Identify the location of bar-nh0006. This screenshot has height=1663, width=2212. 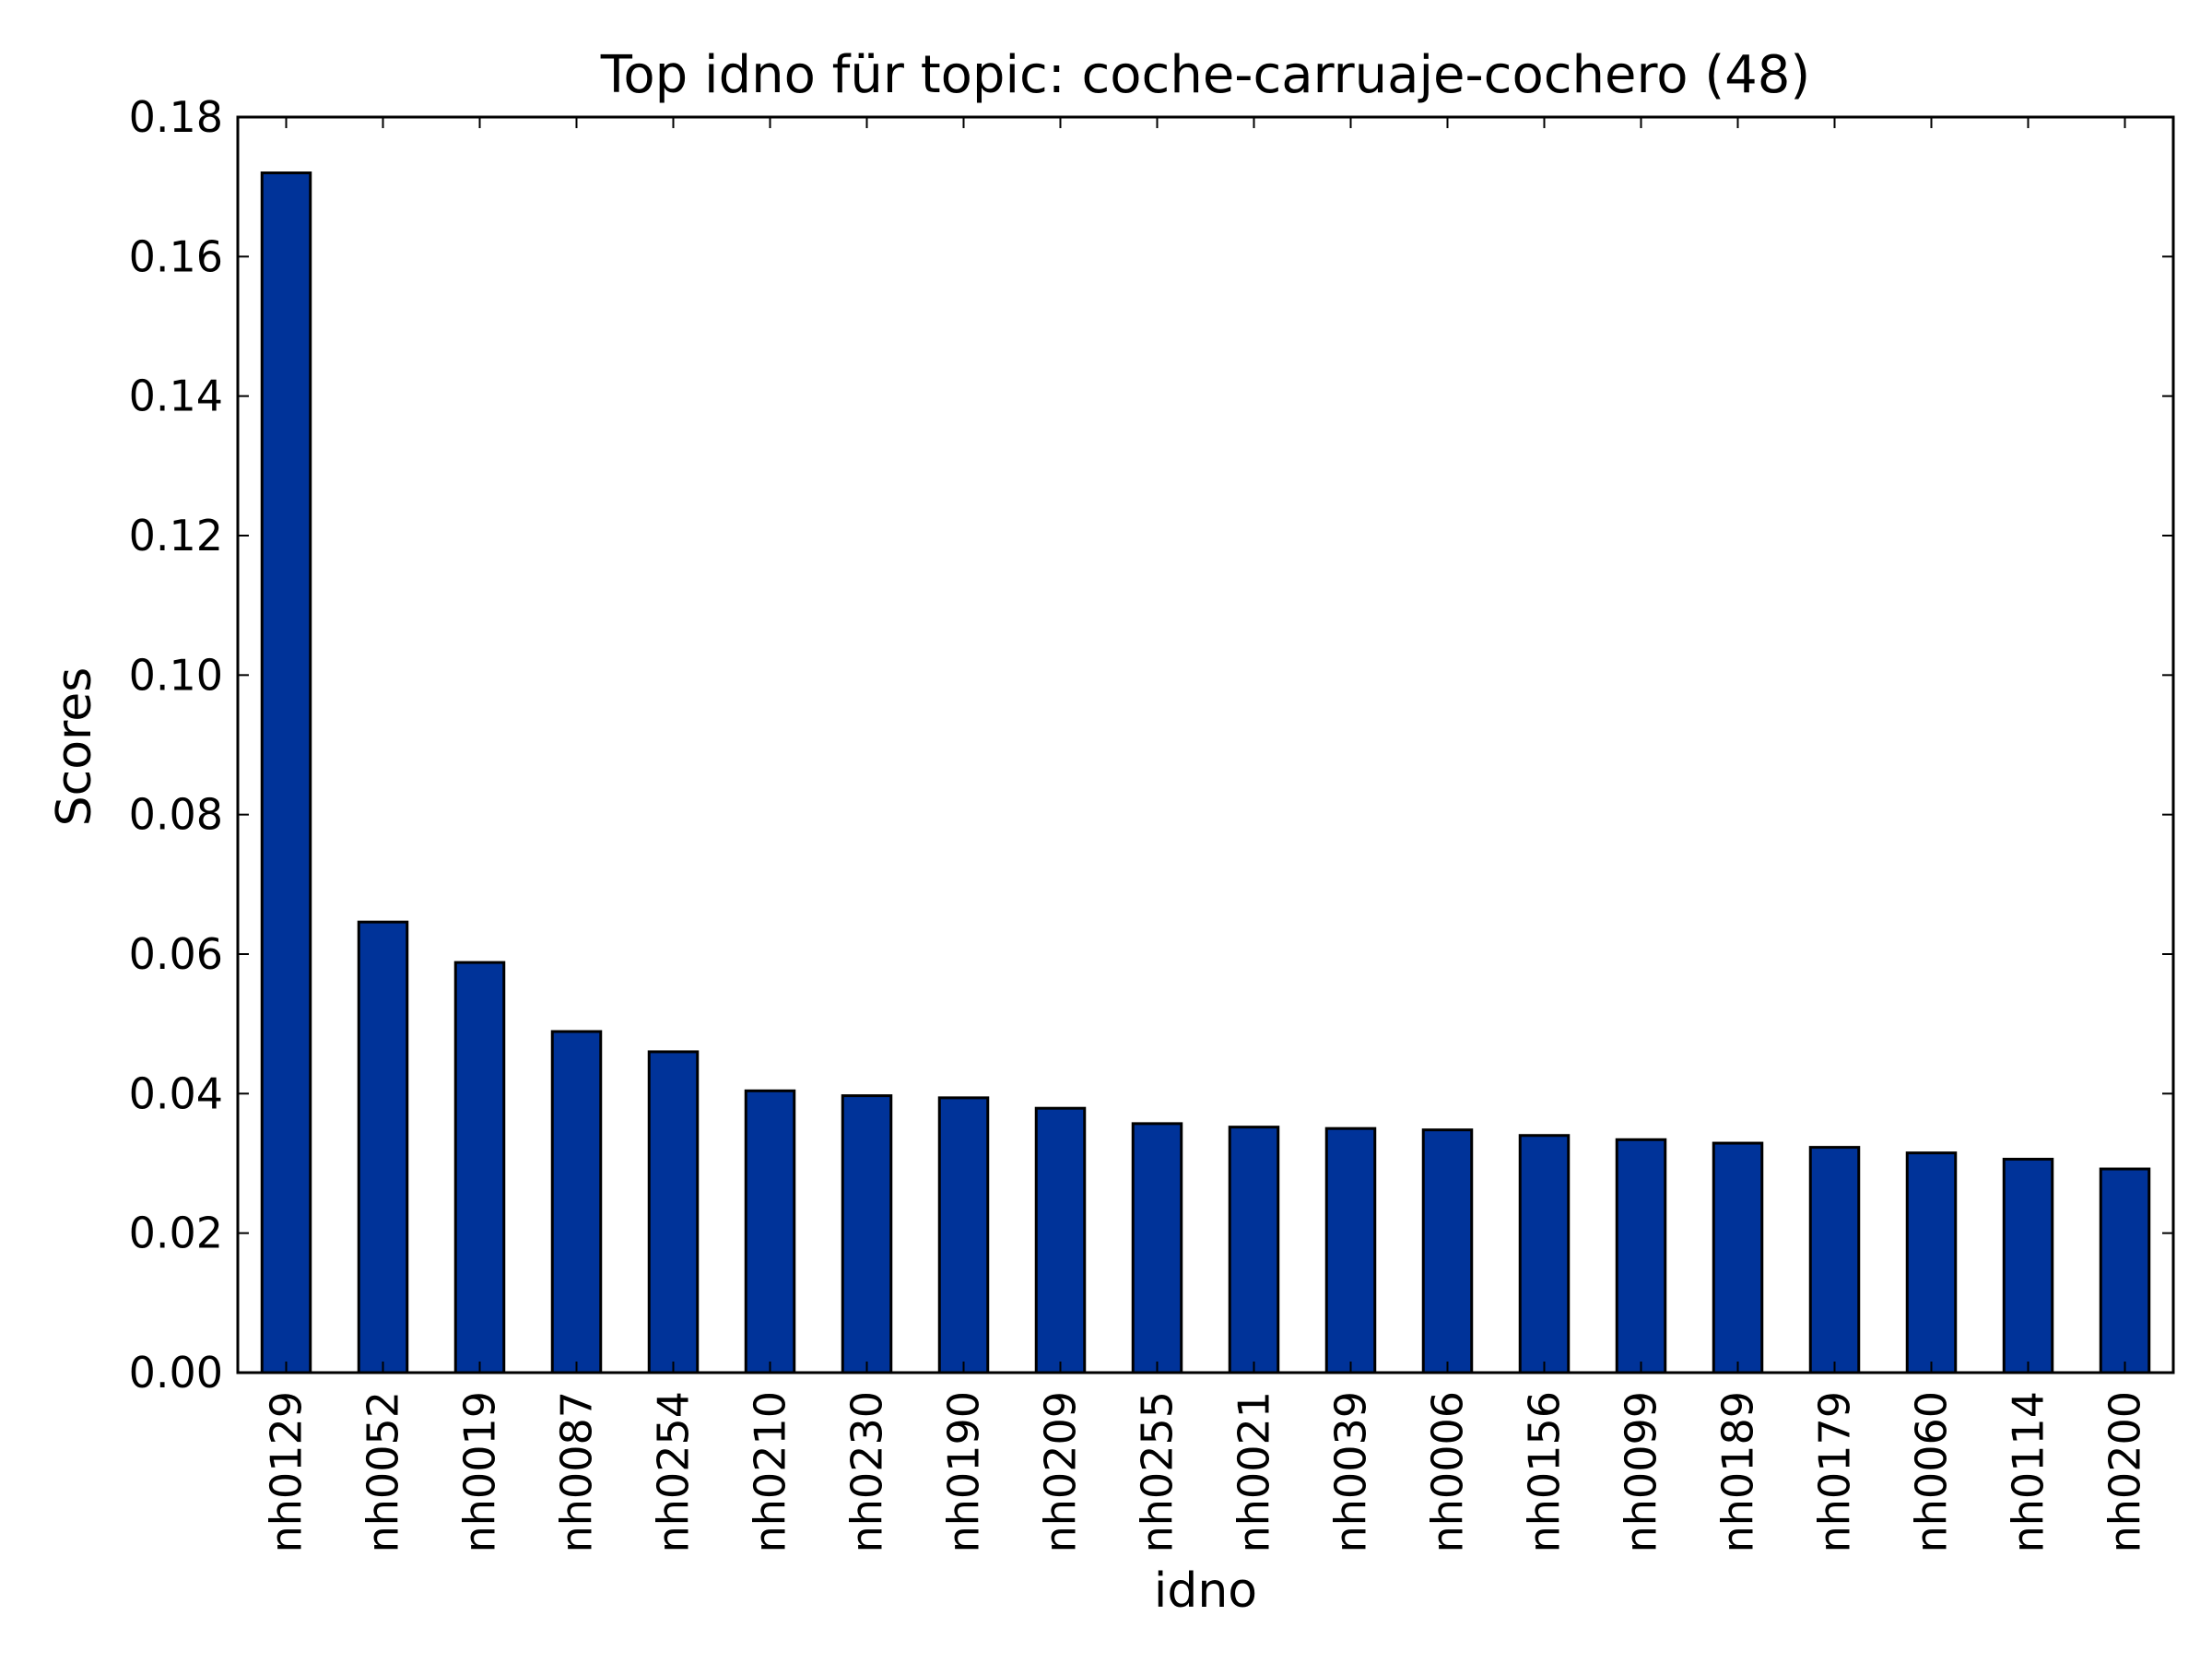
(1447, 1251).